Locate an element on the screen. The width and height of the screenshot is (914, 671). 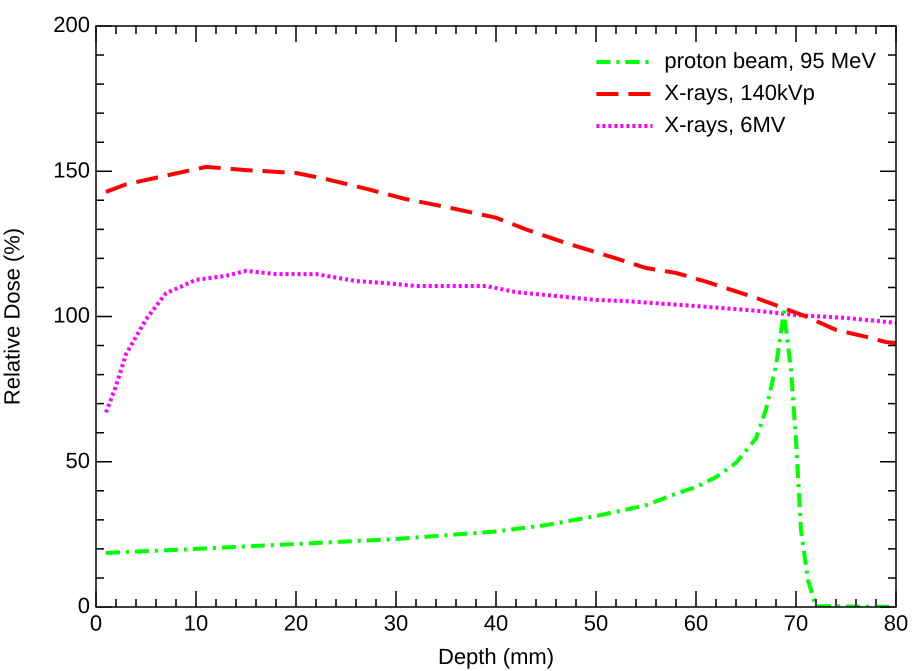
legend-label: X-rays, 140kVp is located at coordinates (739, 93).